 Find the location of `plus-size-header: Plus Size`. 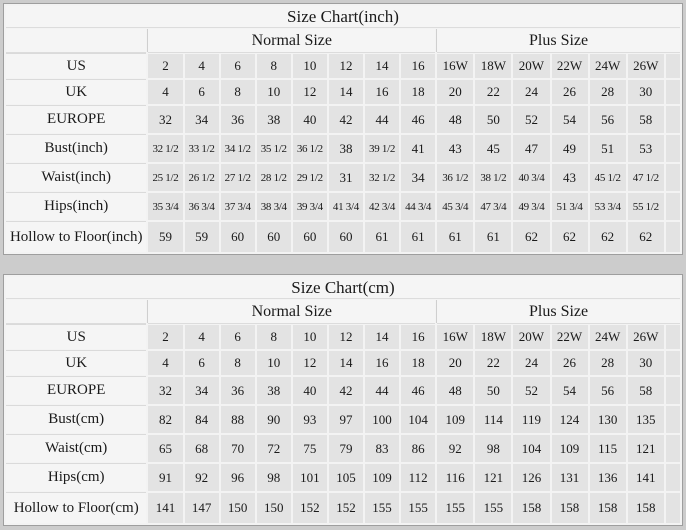

plus-size-header: Plus Size is located at coordinates (558, 40).